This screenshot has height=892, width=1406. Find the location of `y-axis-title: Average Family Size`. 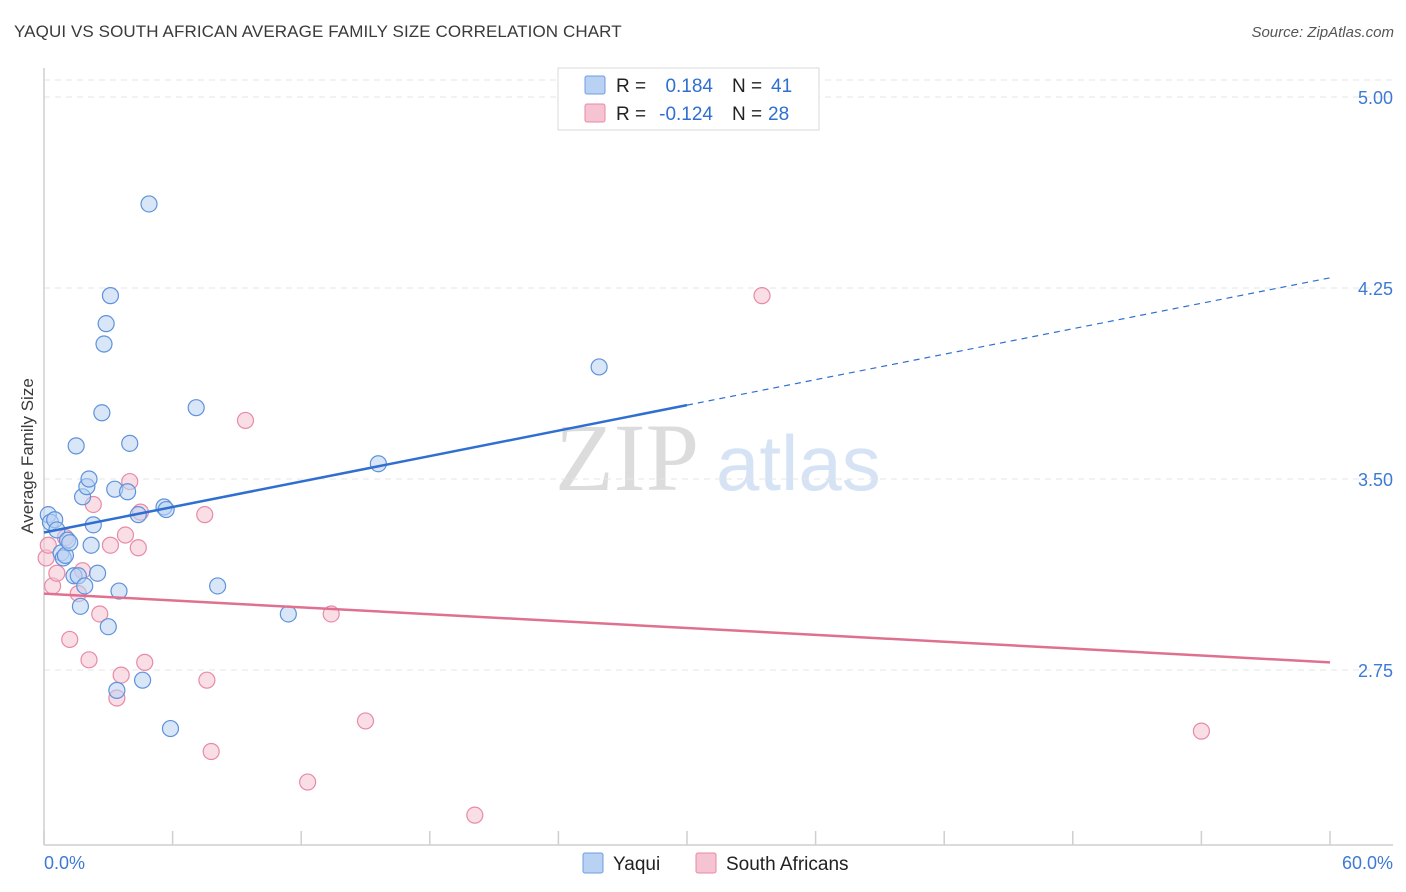

y-axis-title: Average Family Size is located at coordinates (27, 456).